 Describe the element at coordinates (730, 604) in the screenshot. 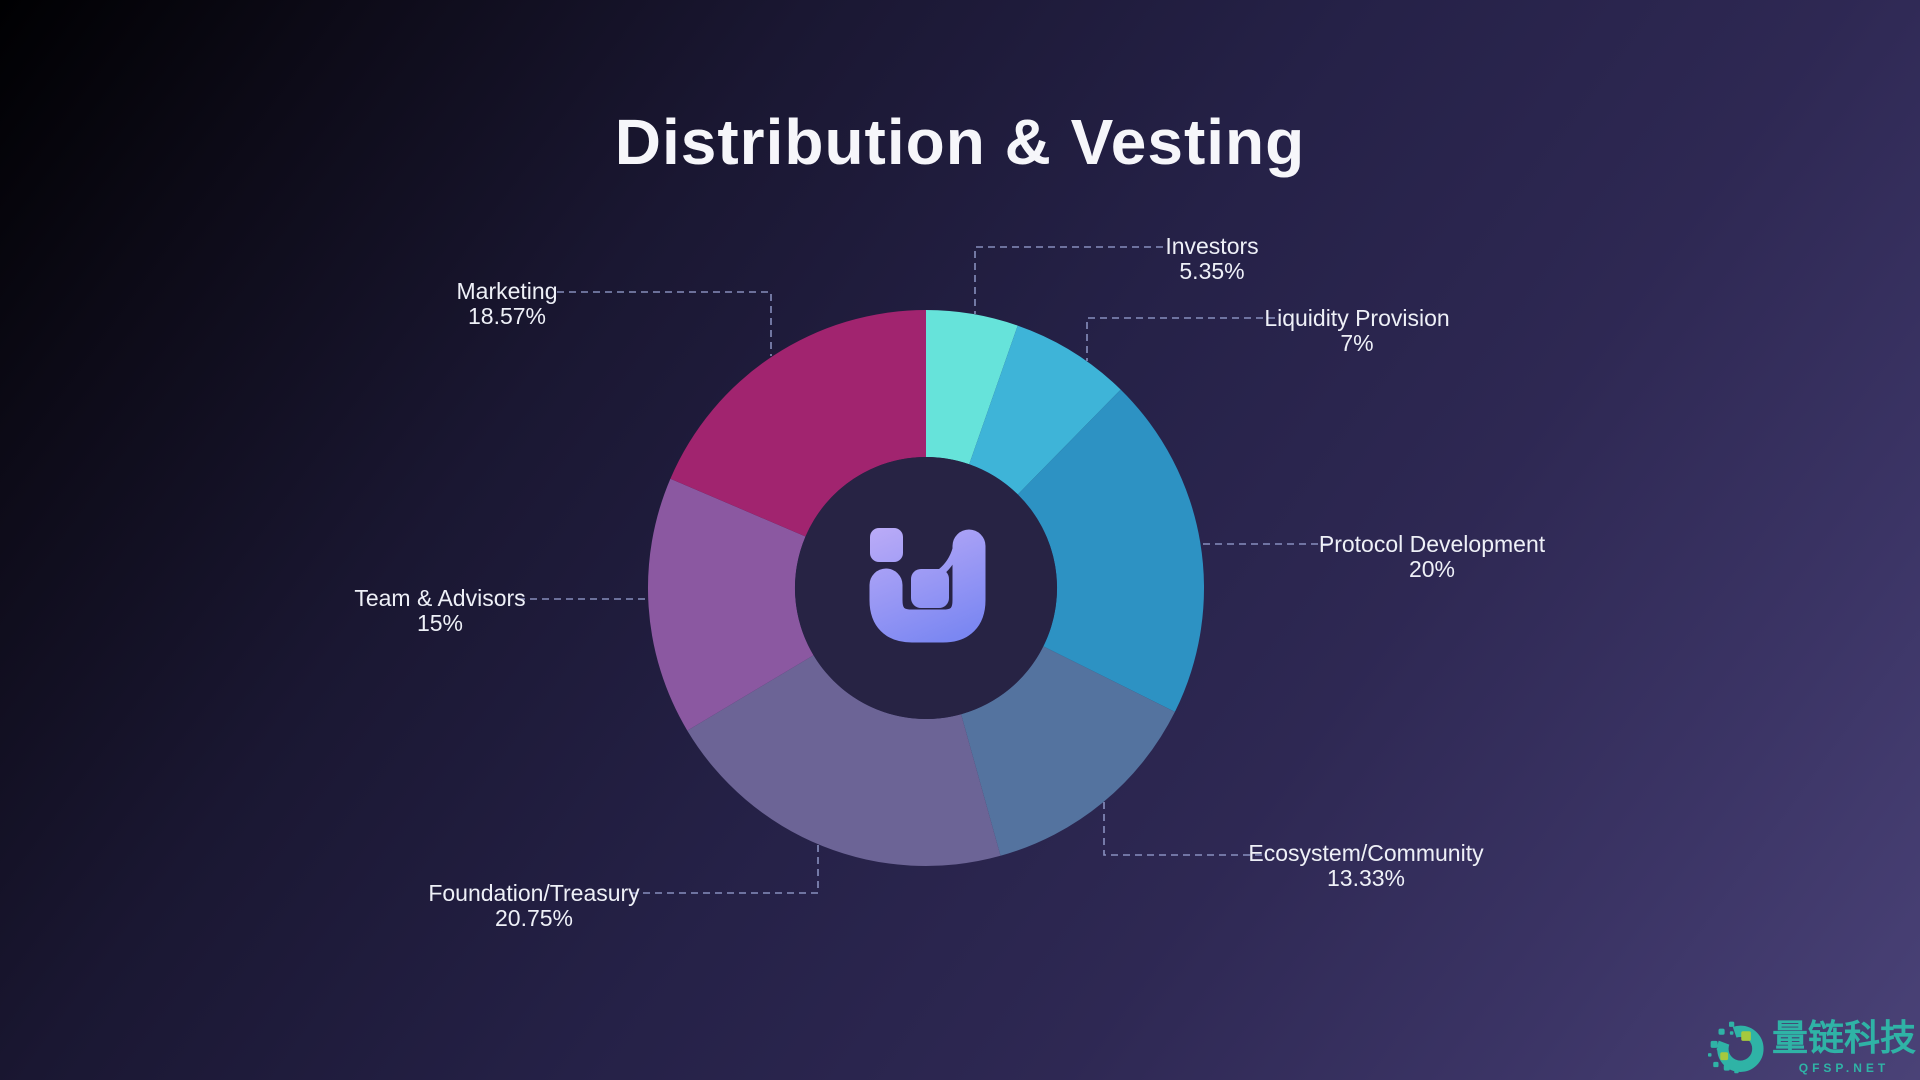

I see `slice-team` at that location.